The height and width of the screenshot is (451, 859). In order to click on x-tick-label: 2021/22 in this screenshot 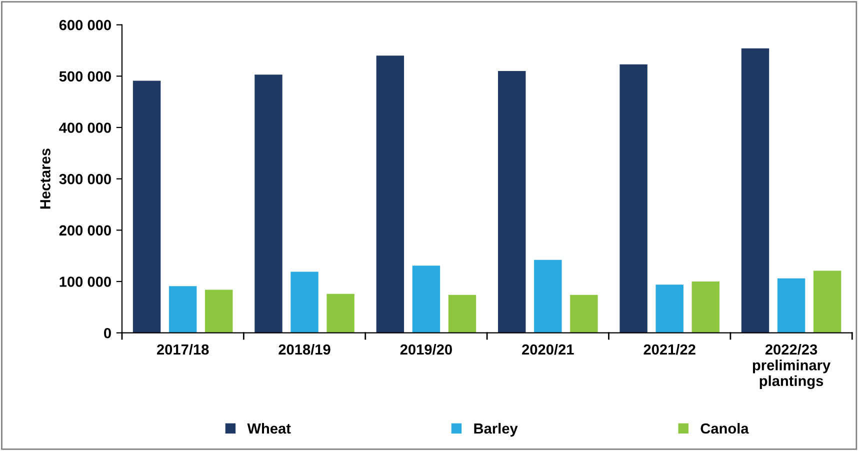, I will do `click(670, 349)`.